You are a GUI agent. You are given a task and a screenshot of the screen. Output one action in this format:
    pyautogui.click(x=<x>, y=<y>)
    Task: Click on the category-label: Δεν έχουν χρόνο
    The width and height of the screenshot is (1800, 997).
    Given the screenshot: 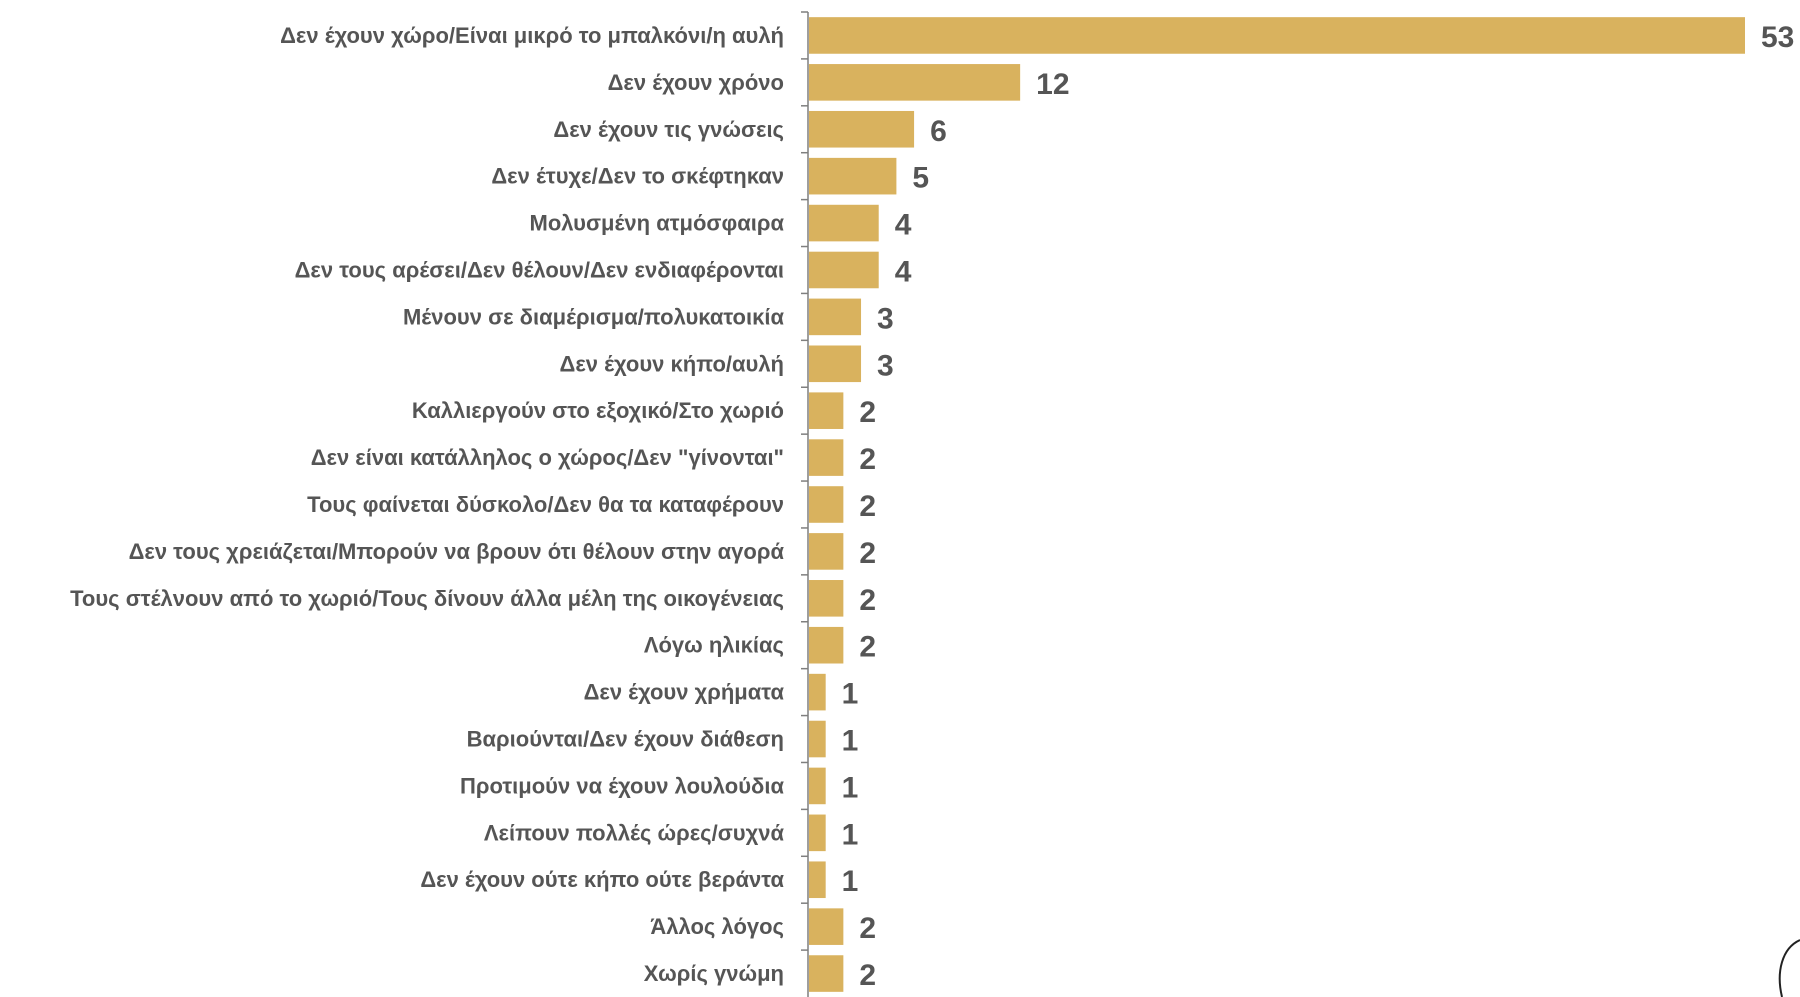 What is the action you would take?
    pyautogui.click(x=696, y=82)
    